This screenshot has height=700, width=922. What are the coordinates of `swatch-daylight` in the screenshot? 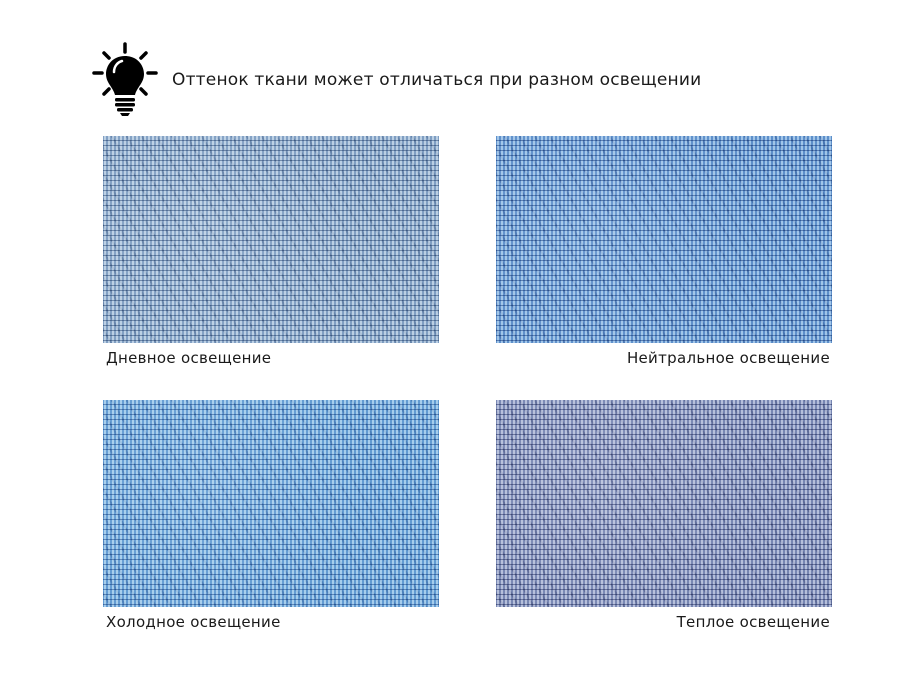 It's located at (271, 239).